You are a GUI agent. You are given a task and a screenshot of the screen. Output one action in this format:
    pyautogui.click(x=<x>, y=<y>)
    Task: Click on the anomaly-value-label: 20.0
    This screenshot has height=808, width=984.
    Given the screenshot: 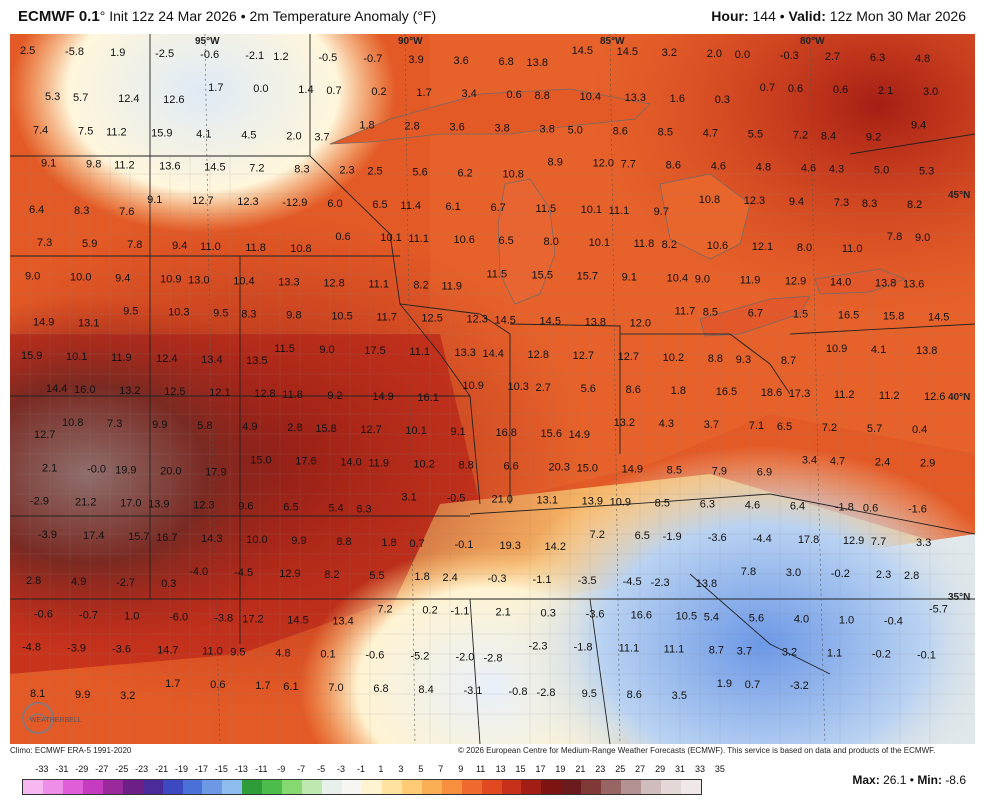 What is the action you would take?
    pyautogui.click(x=170, y=471)
    